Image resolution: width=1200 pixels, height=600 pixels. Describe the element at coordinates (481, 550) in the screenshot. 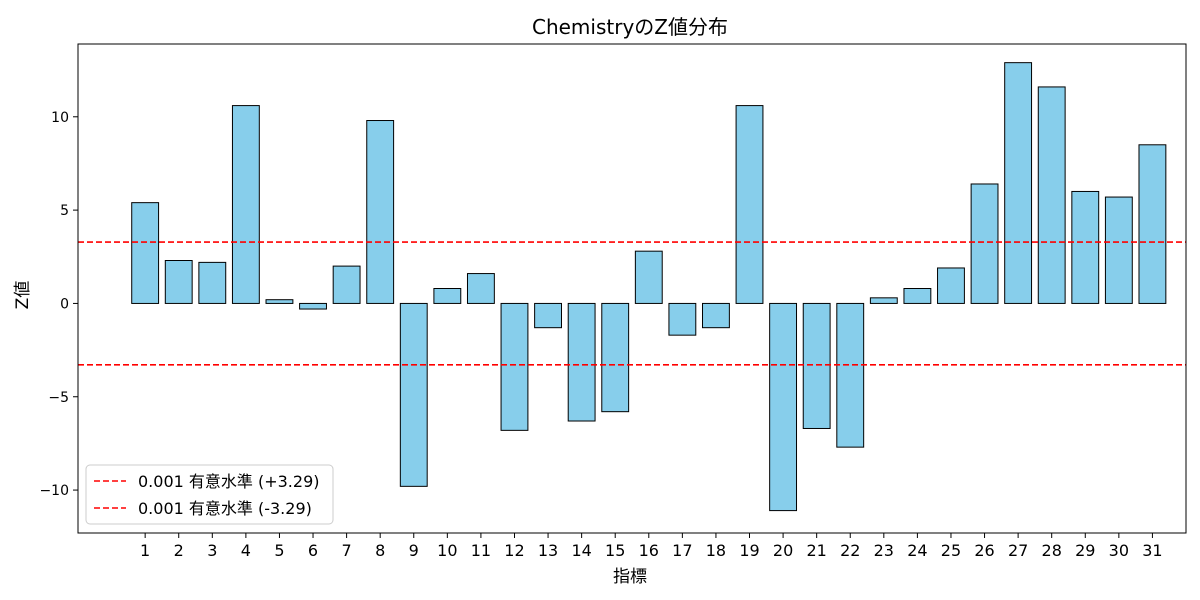

I see `x-tick-label-11: 11` at that location.